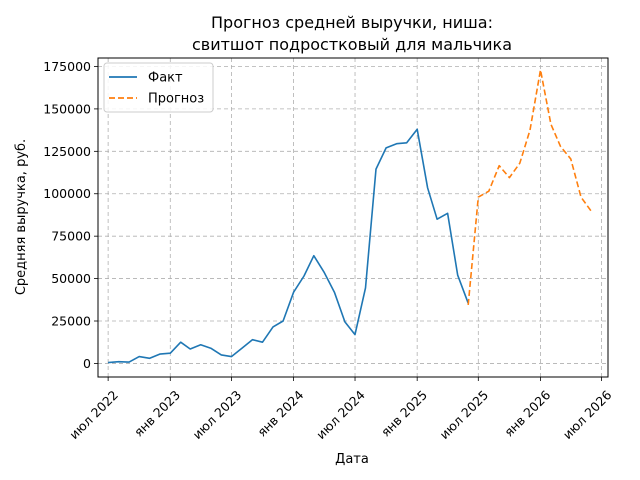 The image size is (640, 480). What do you see at coordinates (71, 321) in the screenshot?
I see `y-tick-label: 25000` at bounding box center [71, 321].